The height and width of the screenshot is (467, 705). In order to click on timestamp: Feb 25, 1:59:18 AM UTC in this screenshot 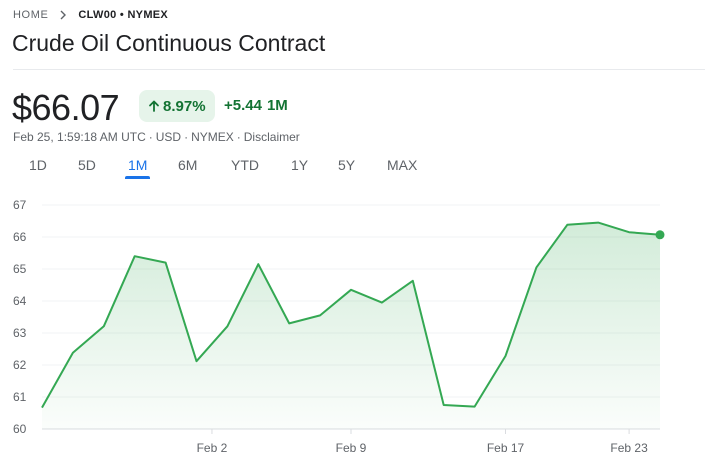, I will do `click(79, 137)`.